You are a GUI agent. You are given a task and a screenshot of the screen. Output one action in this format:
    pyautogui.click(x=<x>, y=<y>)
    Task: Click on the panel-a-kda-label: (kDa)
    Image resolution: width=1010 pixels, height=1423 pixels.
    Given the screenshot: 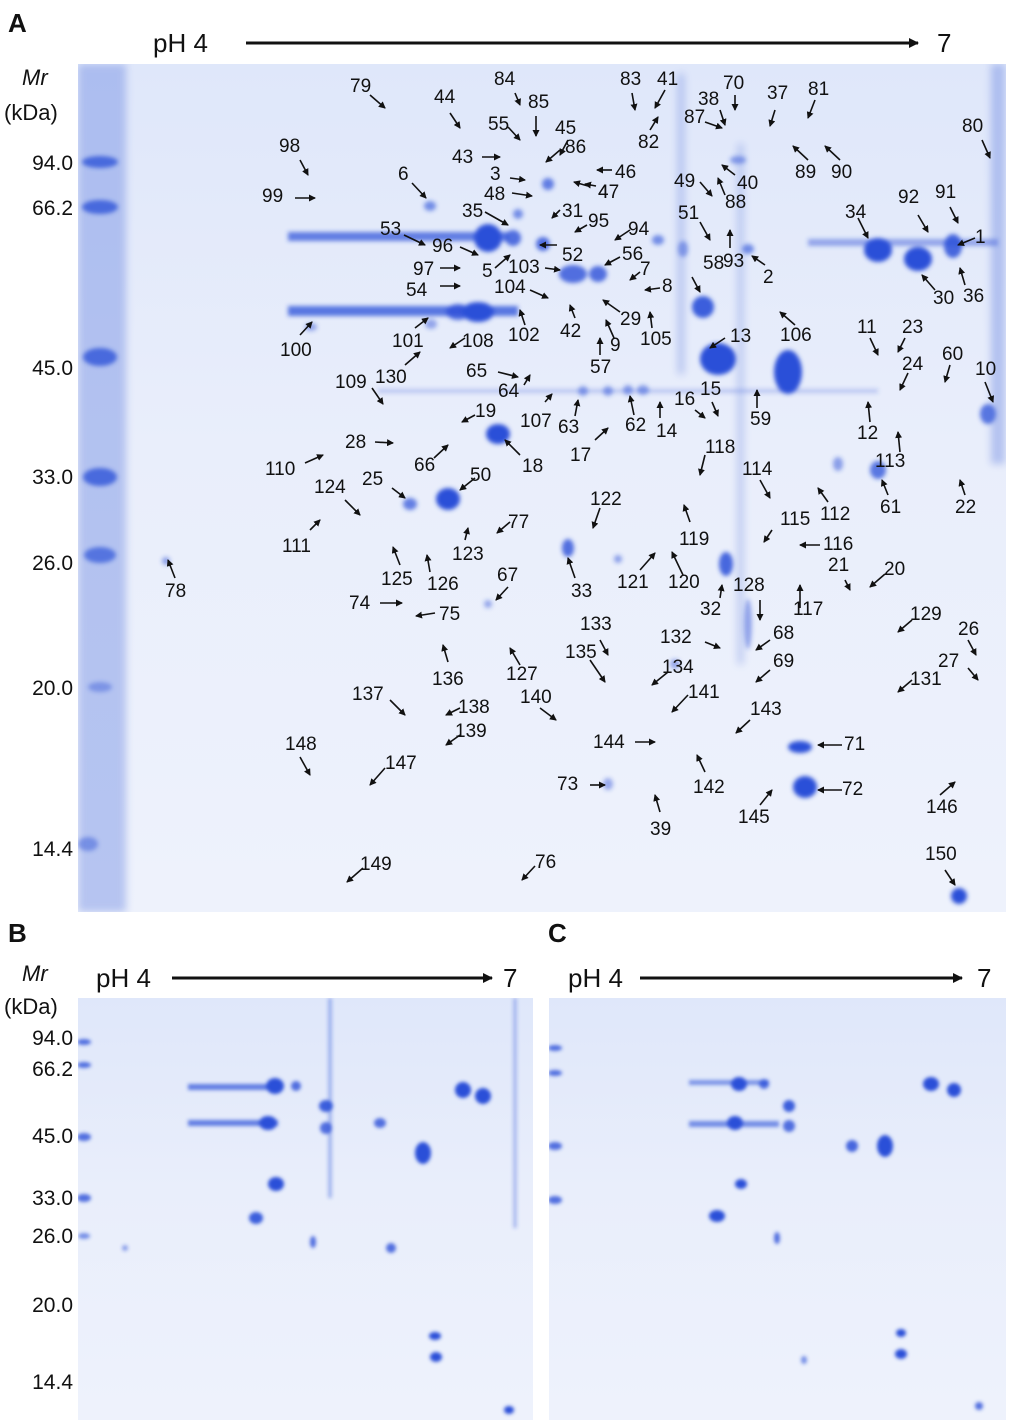 What is the action you would take?
    pyautogui.click(x=31, y=112)
    